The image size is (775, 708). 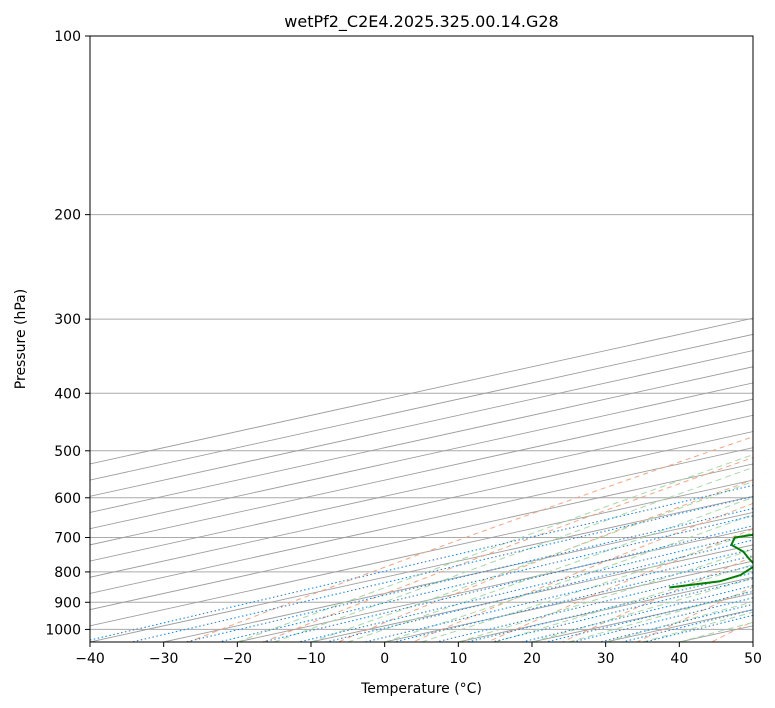 What do you see at coordinates (67, 320) in the screenshot?
I see `y-tick-label: 300` at bounding box center [67, 320].